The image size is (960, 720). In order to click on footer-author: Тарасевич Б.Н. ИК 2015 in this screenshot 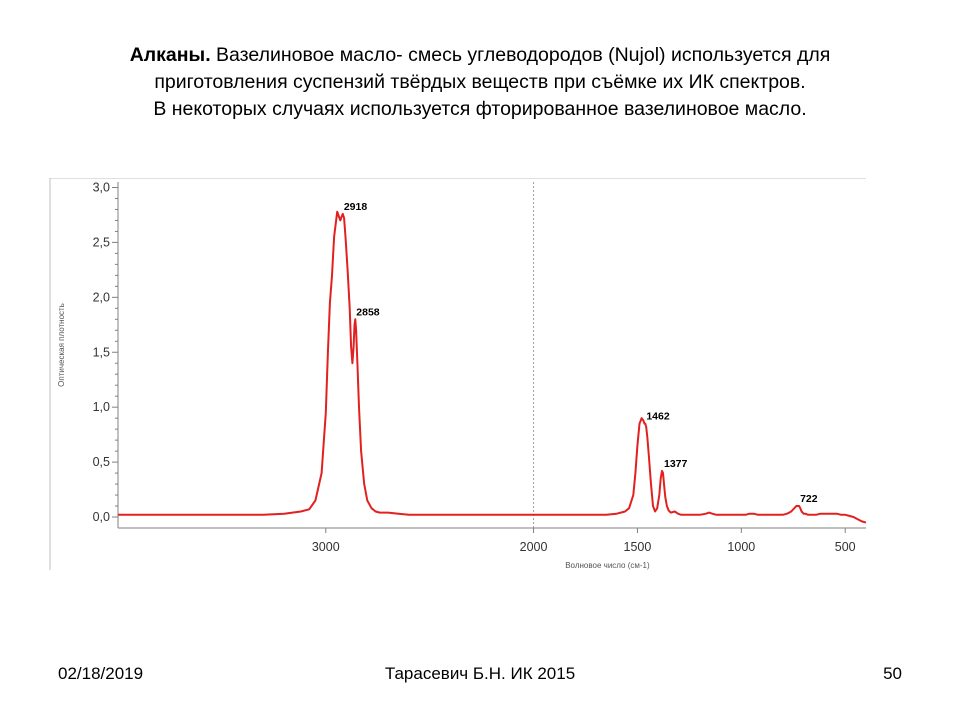, I will do `click(480, 673)`.